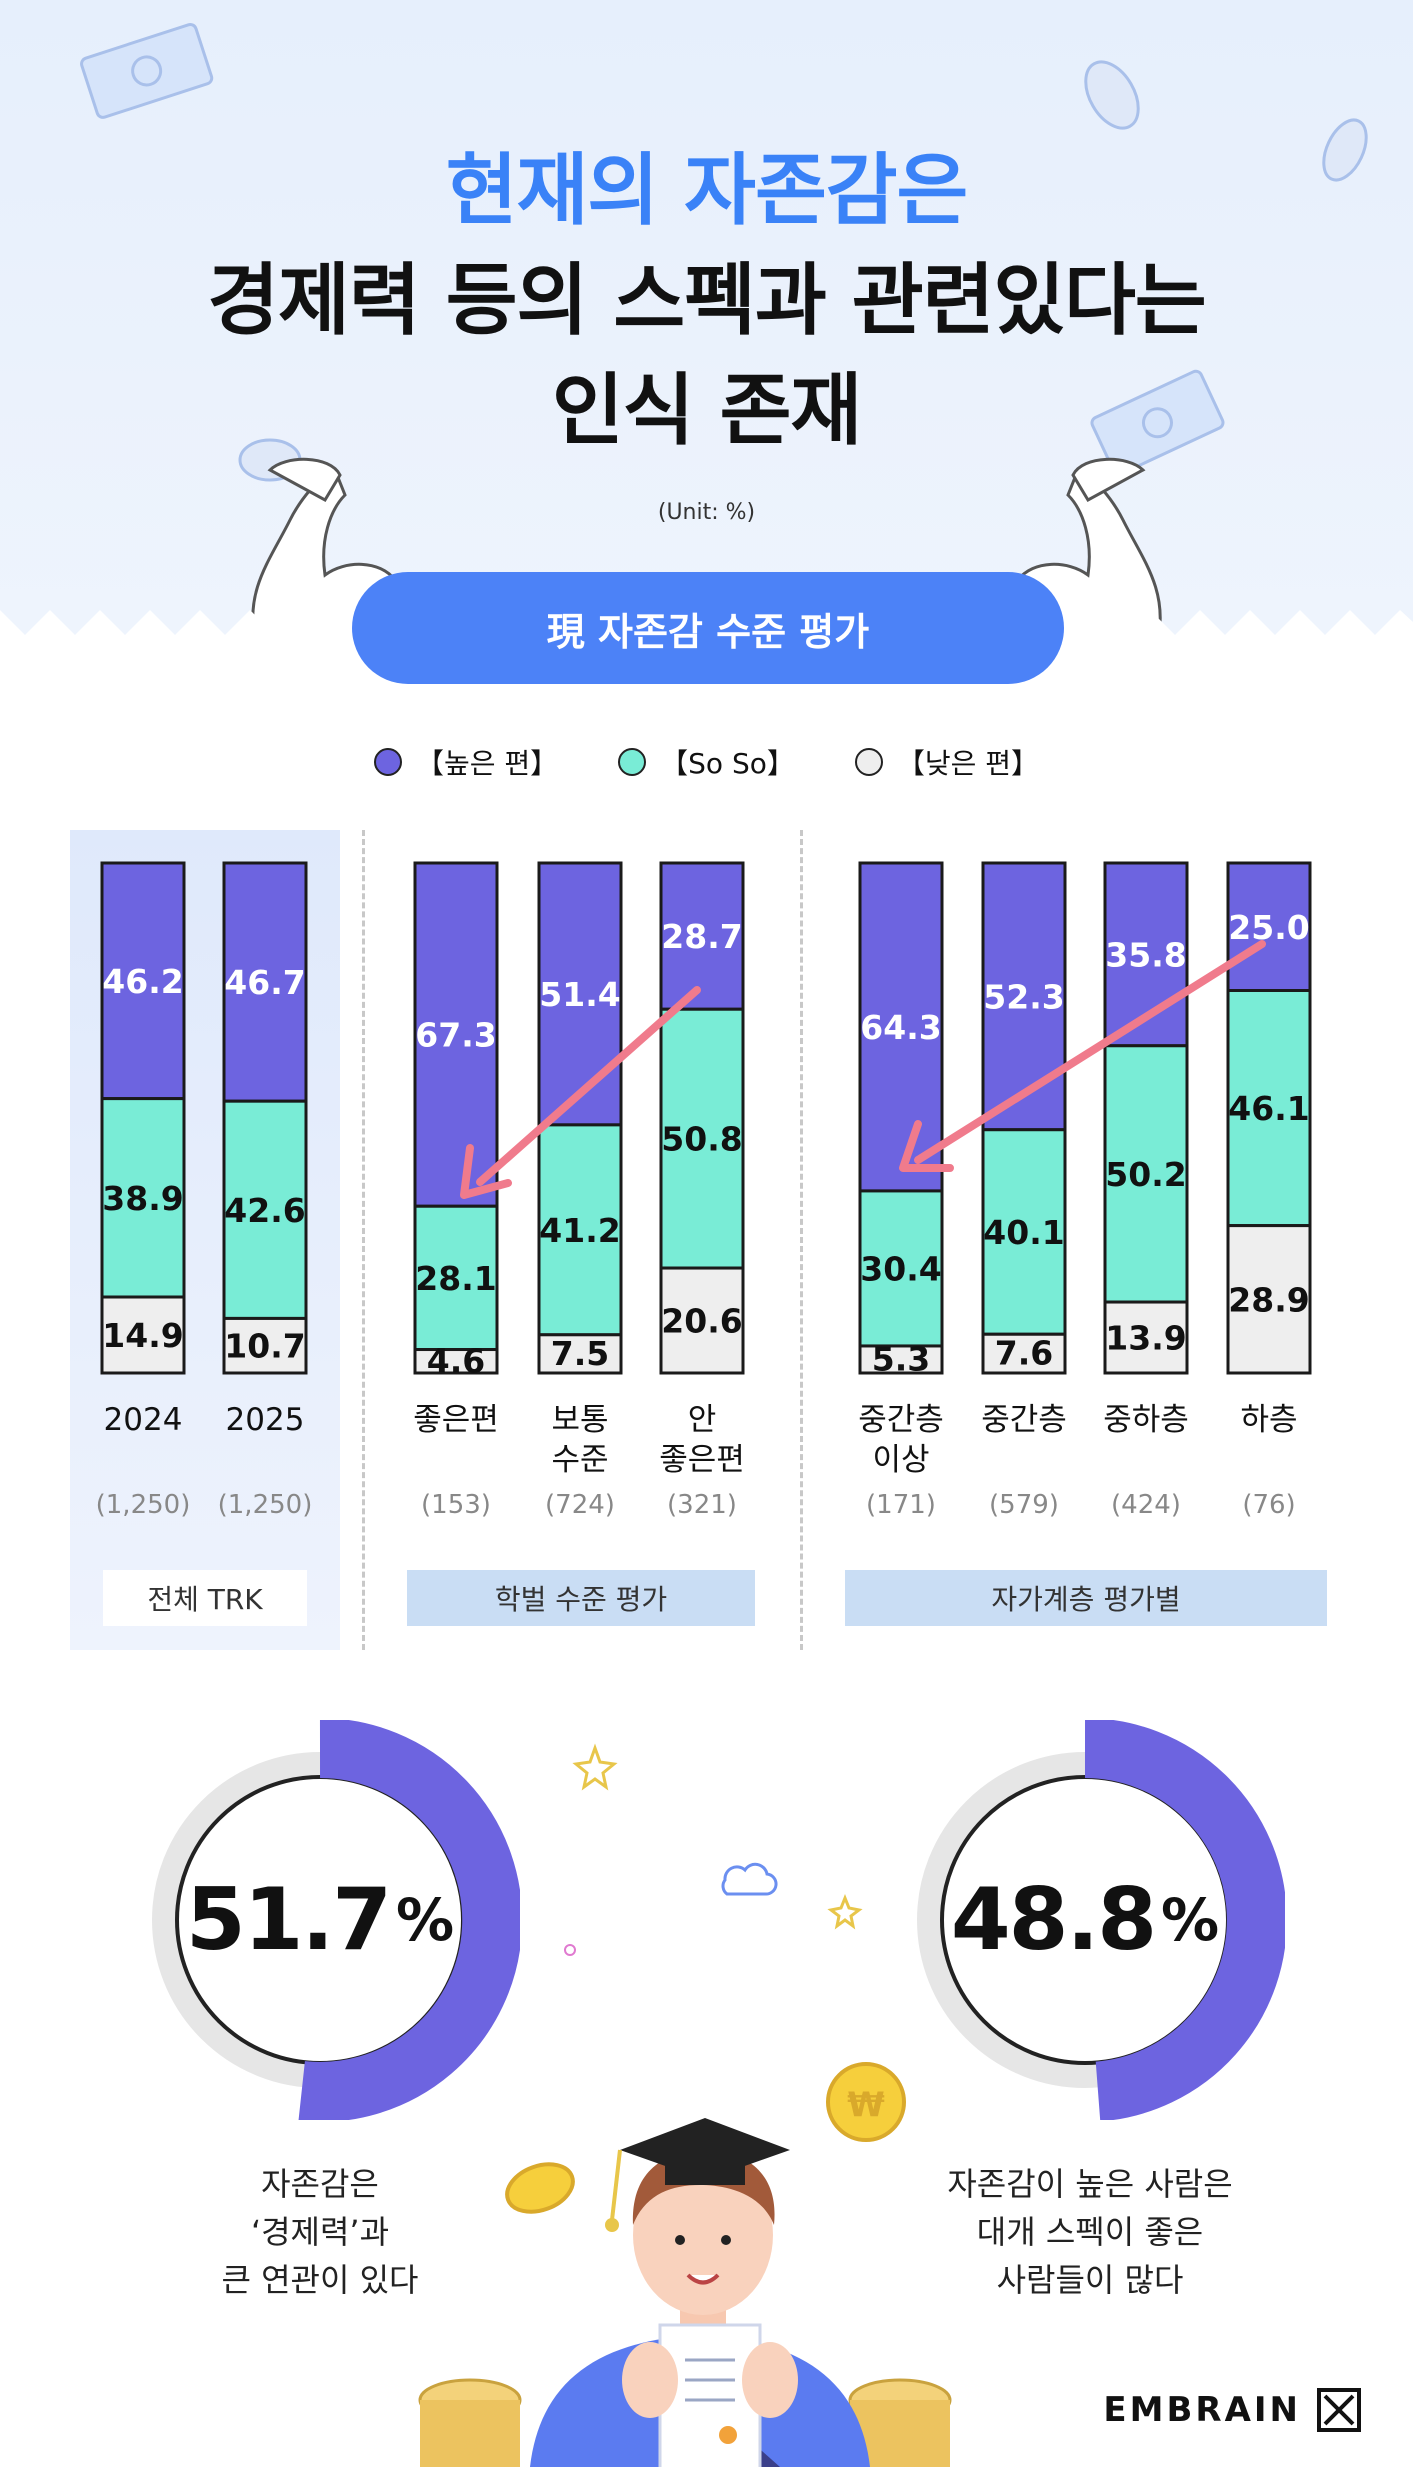 The image size is (1413, 2467). Describe the element at coordinates (465, 762) in the screenshot. I see `legend-item-high: 【높은 편】` at that location.